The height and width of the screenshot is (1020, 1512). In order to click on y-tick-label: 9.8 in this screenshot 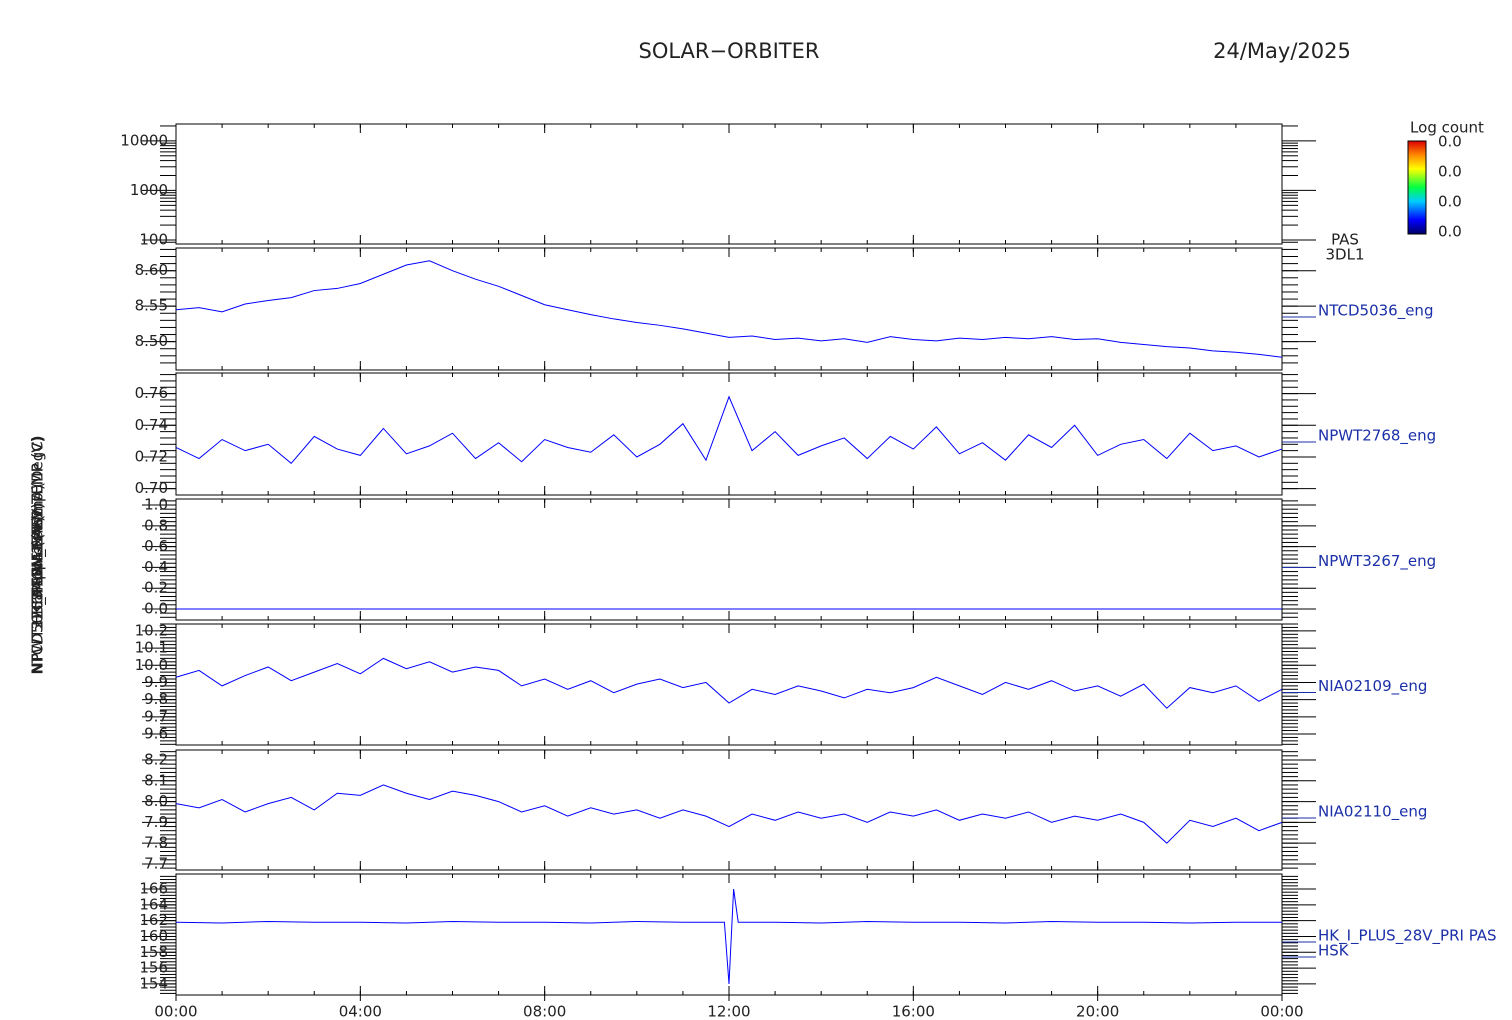, I will do `click(156, 699)`.